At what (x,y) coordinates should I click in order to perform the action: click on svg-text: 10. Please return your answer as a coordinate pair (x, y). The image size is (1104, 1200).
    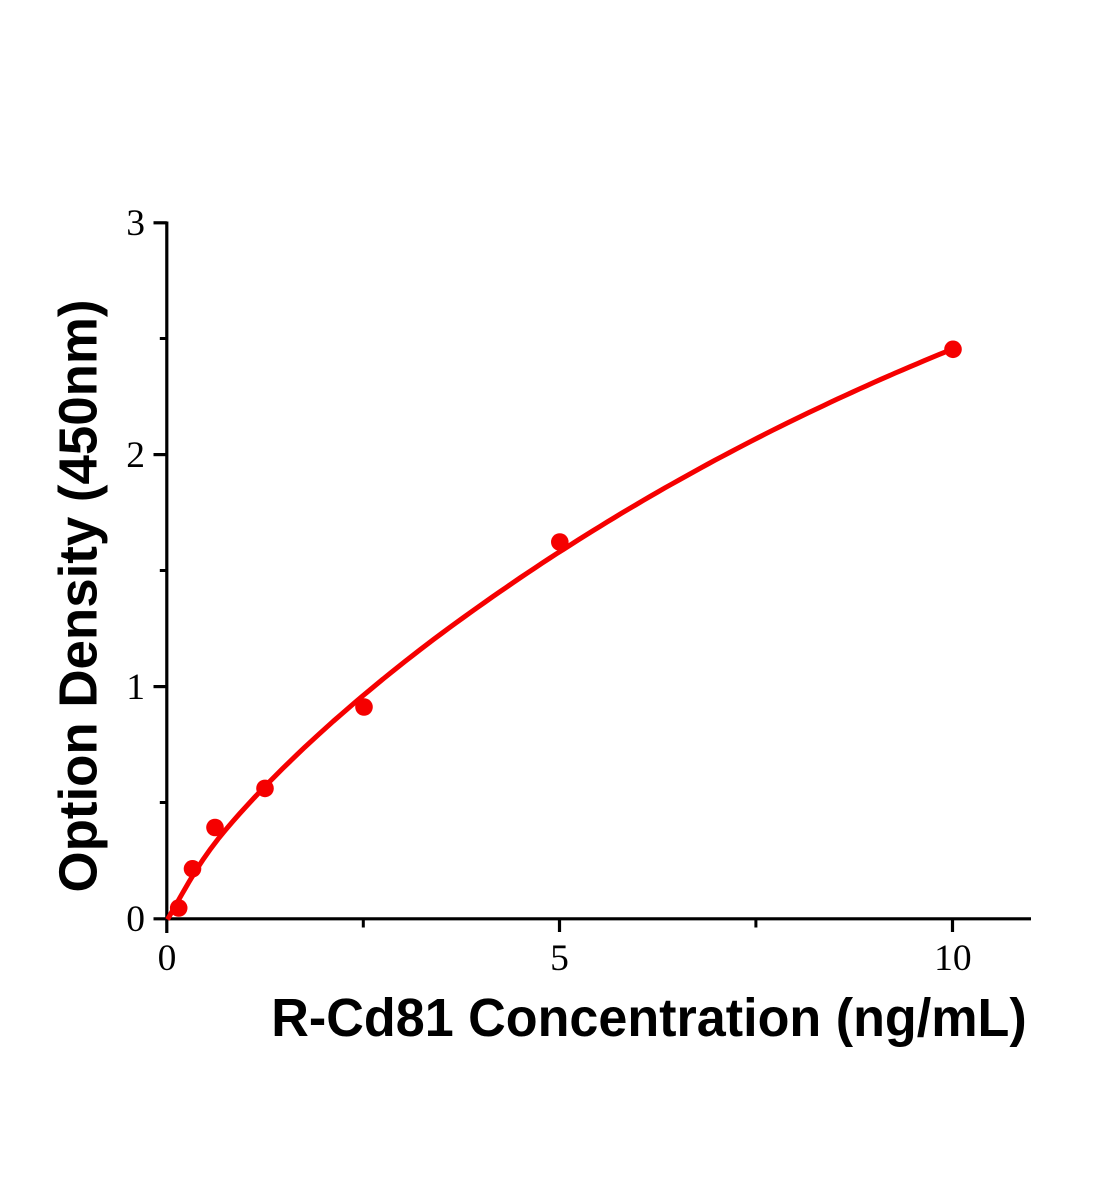
    Looking at the image, I should click on (953, 958).